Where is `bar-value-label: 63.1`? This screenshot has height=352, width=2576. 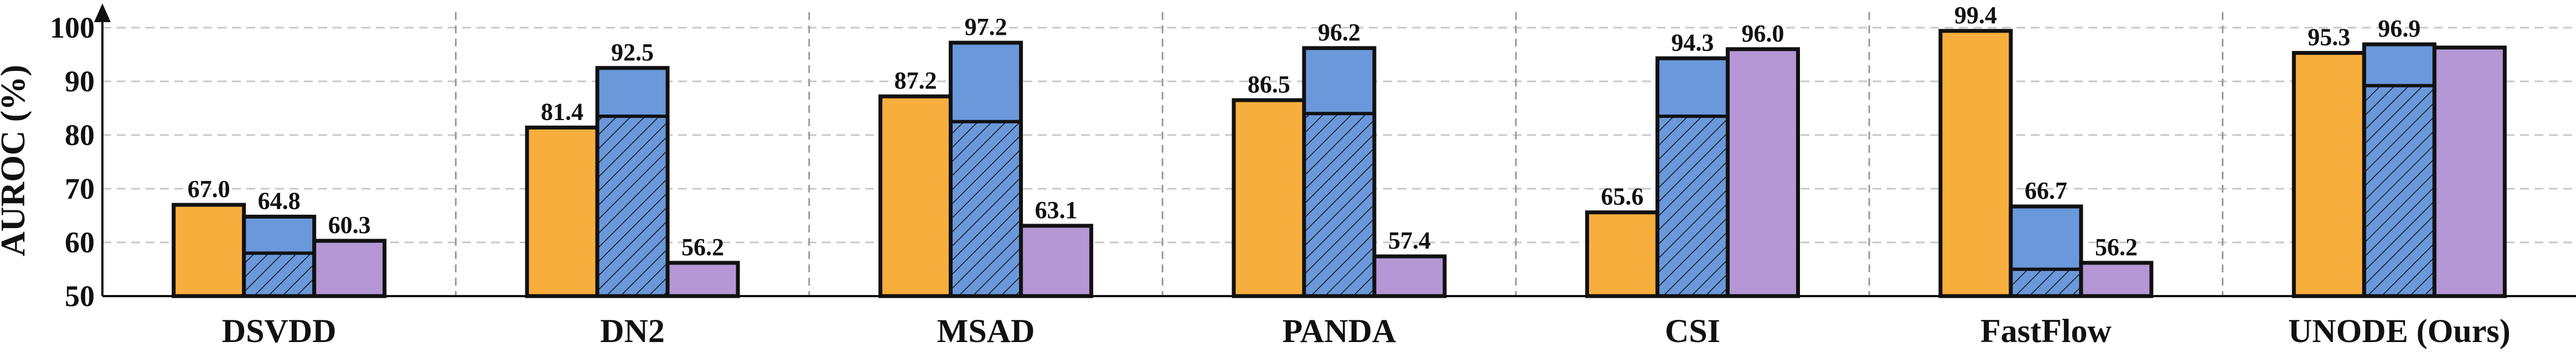 bar-value-label: 63.1 is located at coordinates (1056, 210).